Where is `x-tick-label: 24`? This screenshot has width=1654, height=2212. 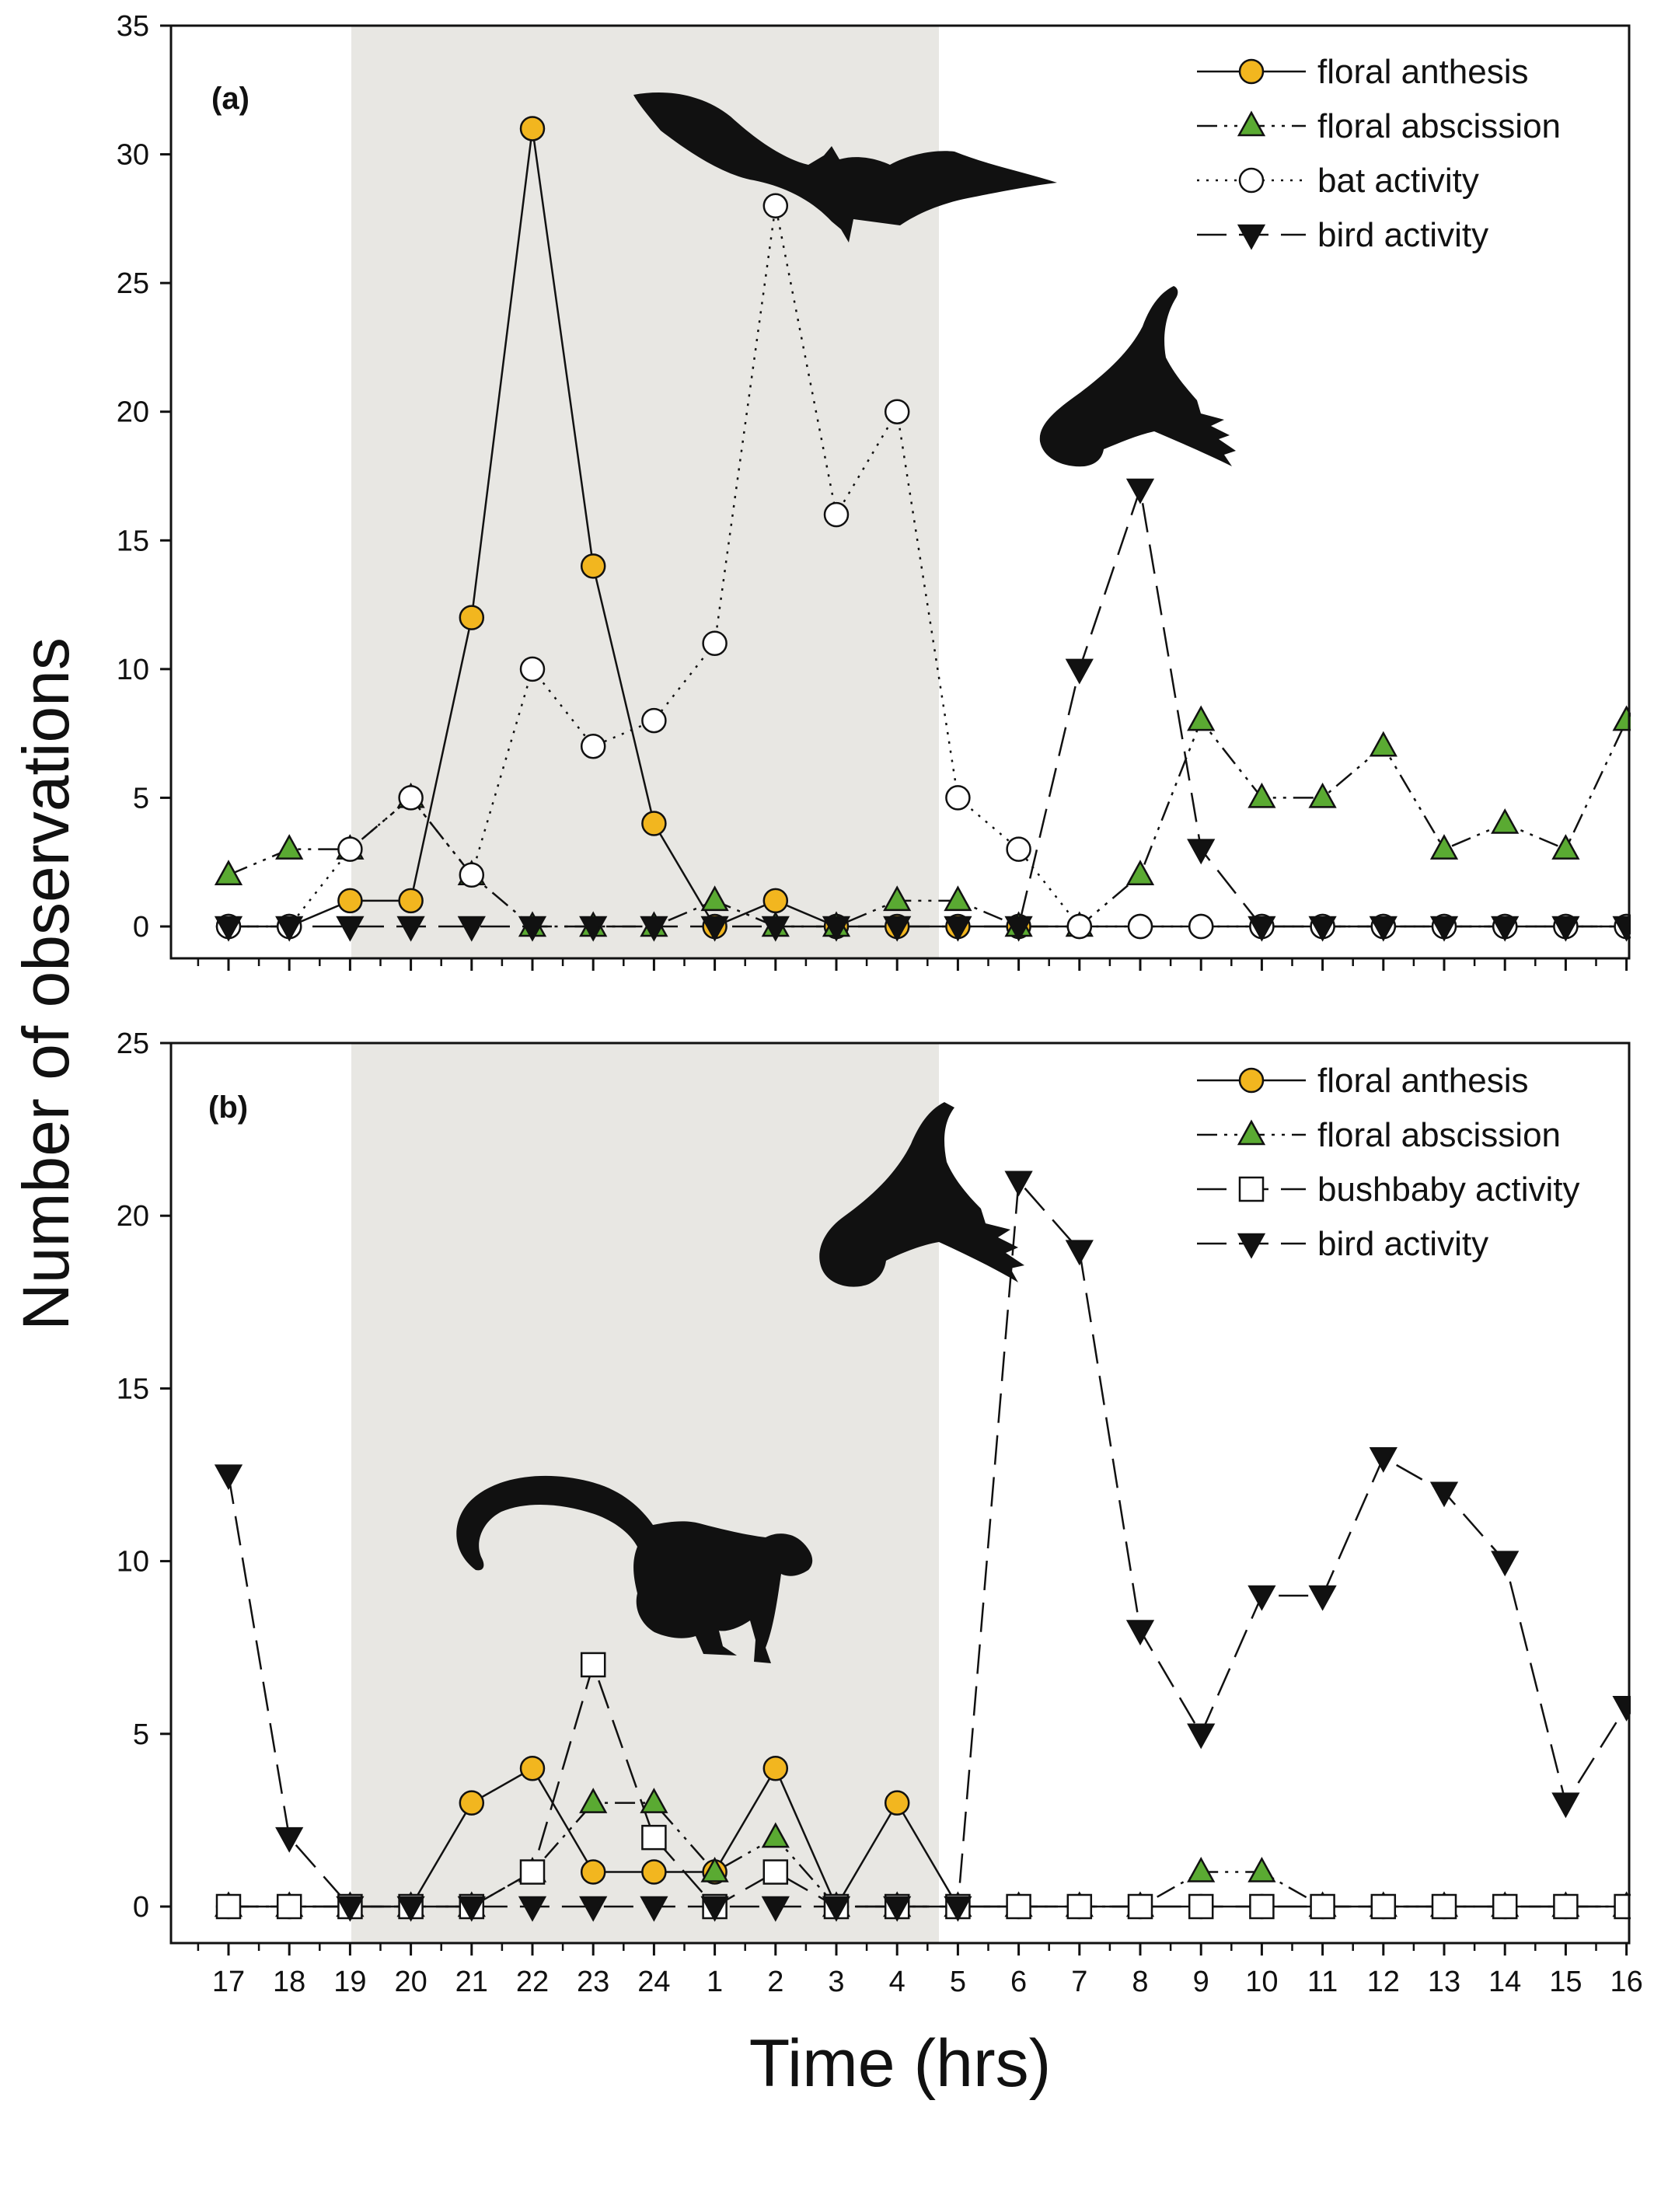 x-tick-label: 24 is located at coordinates (653, 1982).